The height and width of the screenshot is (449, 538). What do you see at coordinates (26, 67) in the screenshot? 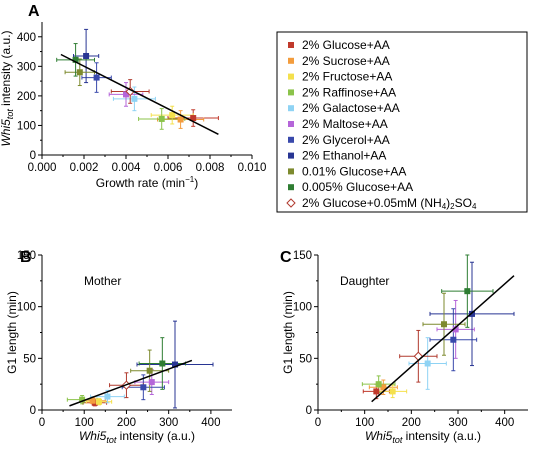
I see `y-tick-label: 300` at bounding box center [26, 67].